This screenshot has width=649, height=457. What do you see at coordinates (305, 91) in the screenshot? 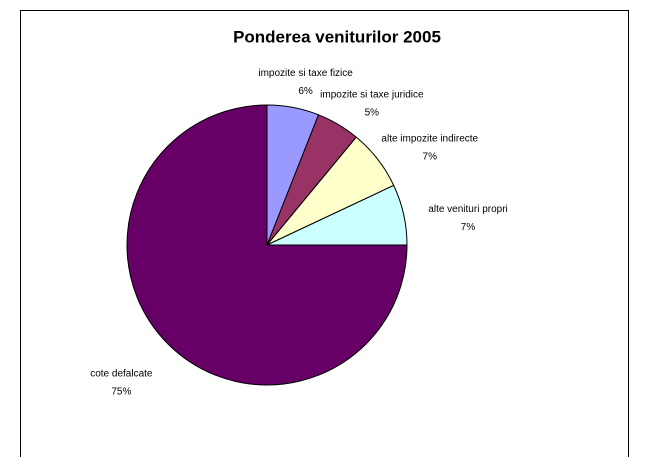
I see `slice-value-label: 6%` at bounding box center [305, 91].